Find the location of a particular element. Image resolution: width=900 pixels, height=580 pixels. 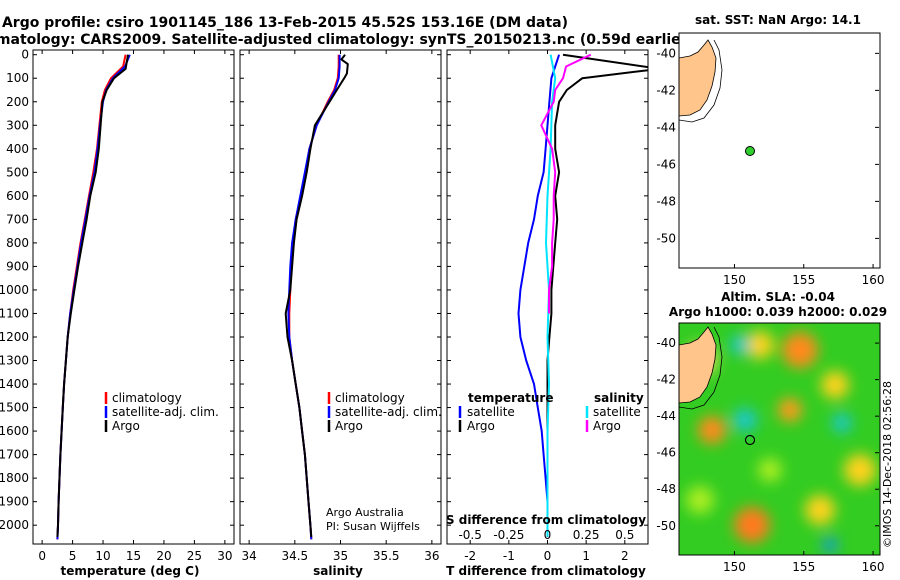

x-tick-label: 25 is located at coordinates (194, 556).